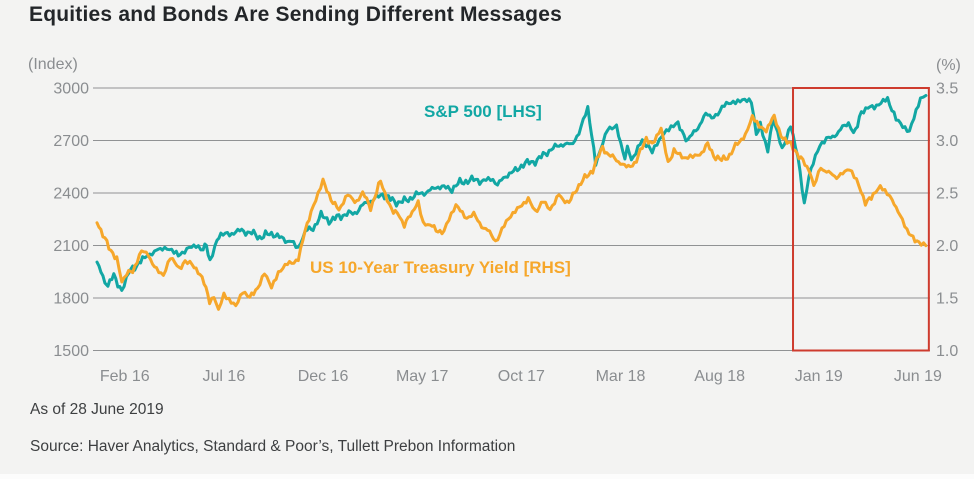 The image size is (974, 479). Describe the element at coordinates (819, 376) in the screenshot. I see `x-axis-tick: Jan 19` at that location.